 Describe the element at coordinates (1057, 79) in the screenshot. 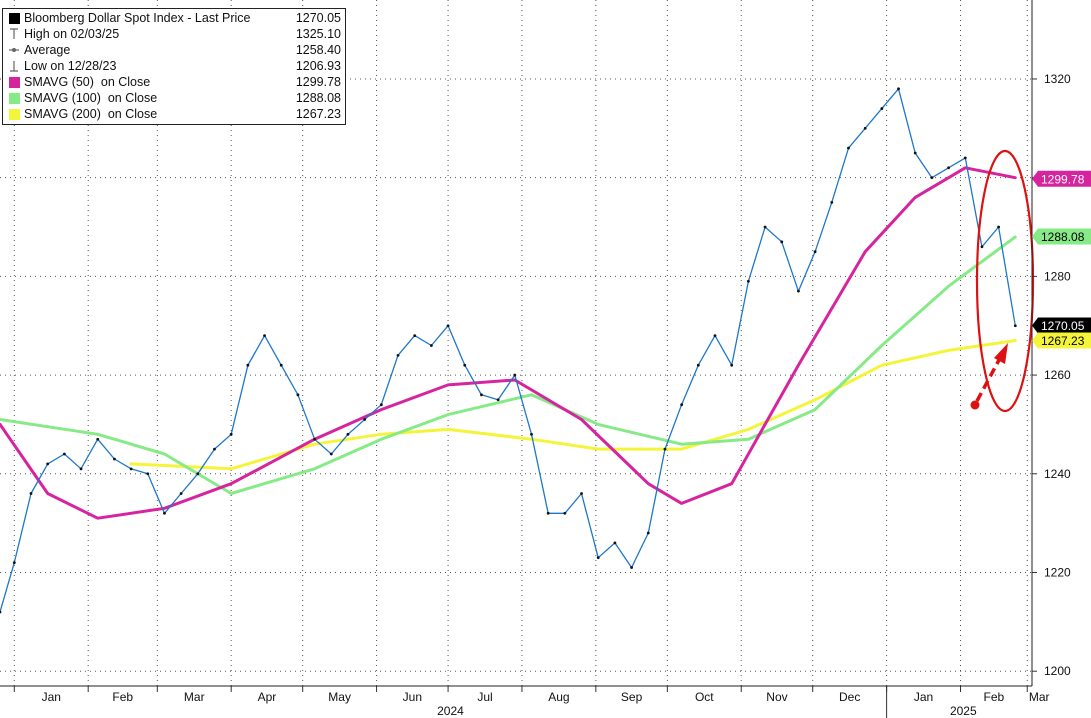

I see `y-tick-label: 1320` at that location.